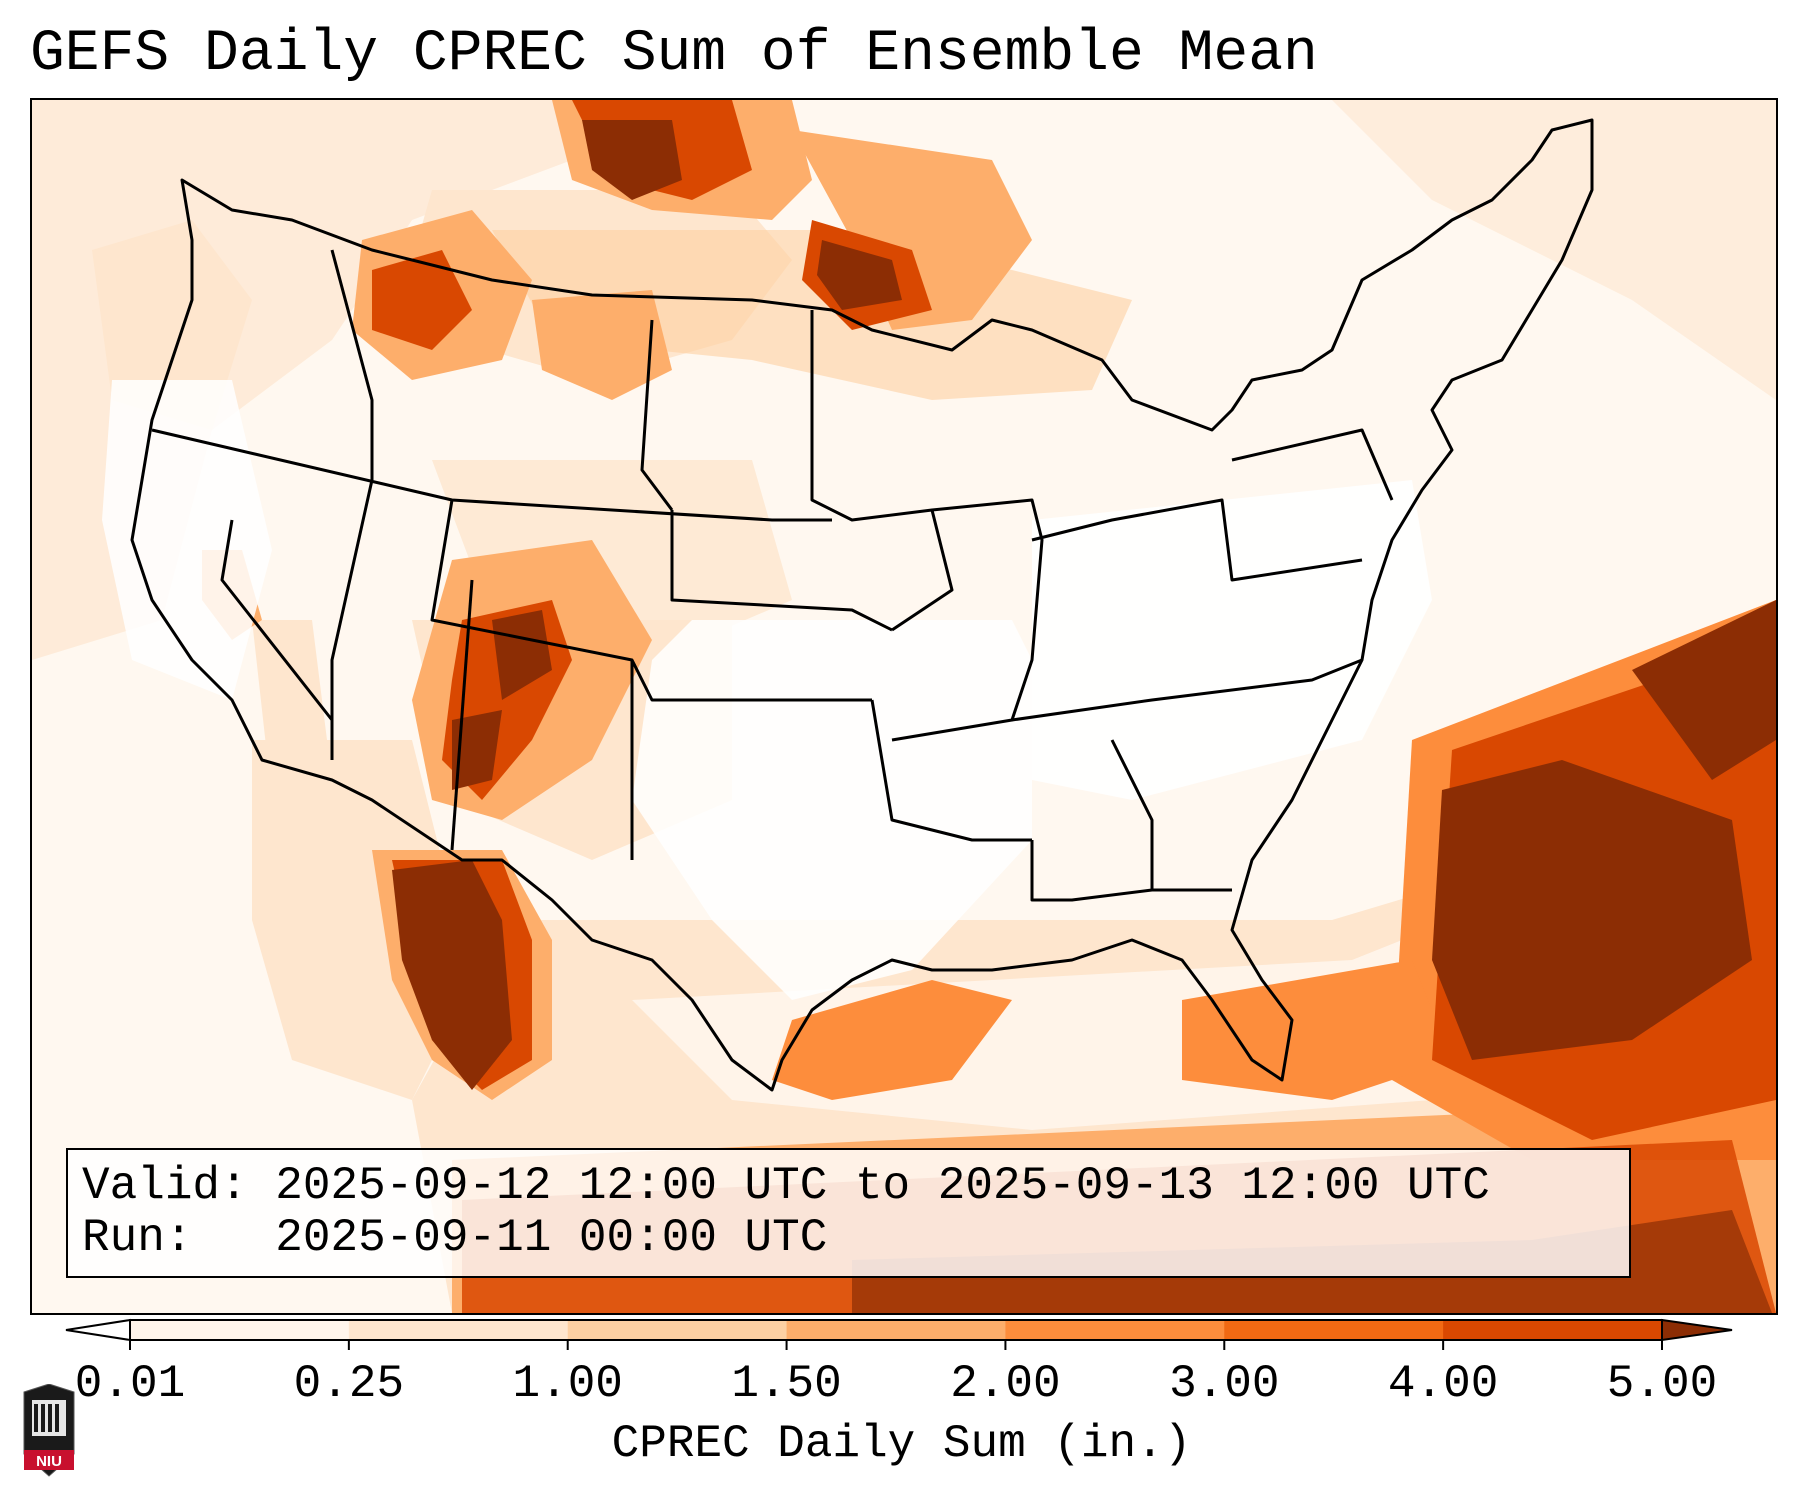  Describe the element at coordinates (165, 1186) in the screenshot. I see `valid-label: Valid:` at that location.